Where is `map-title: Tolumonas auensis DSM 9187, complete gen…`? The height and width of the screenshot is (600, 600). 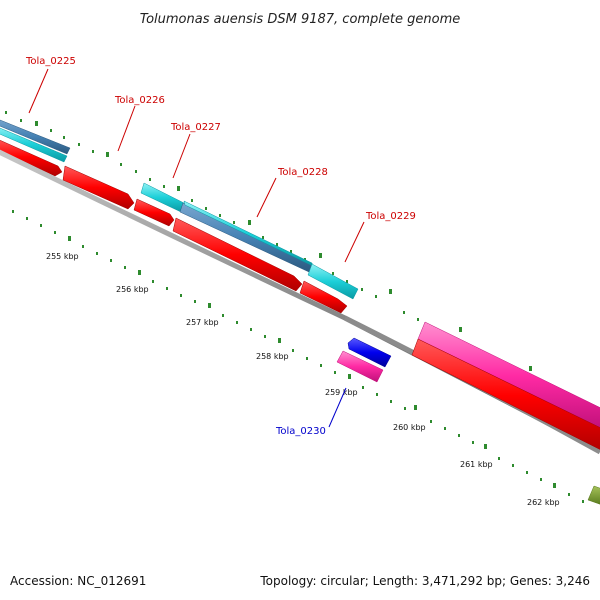 map-title: Tolumonas auensis DSM 9187, complete gen… is located at coordinates (300, 19).